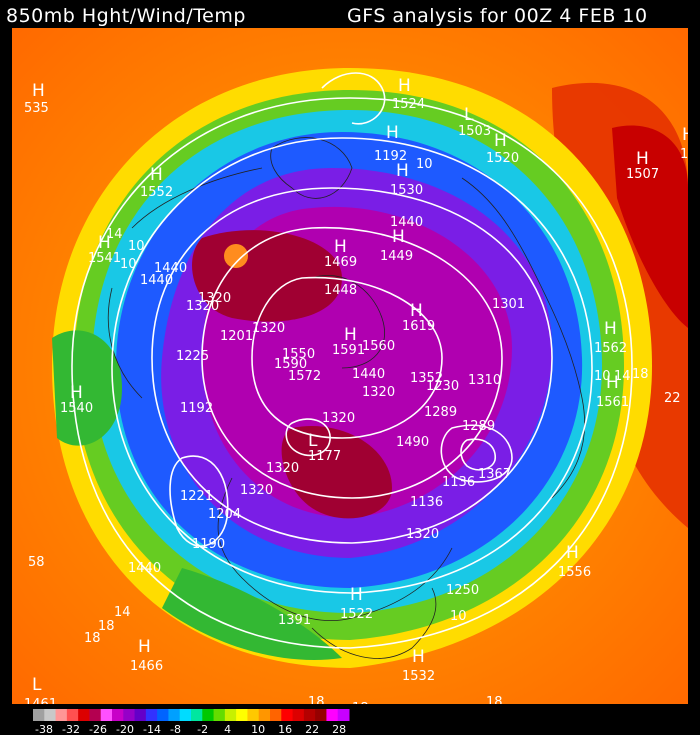  I want to click on contour-value-label: 1177, so click(324, 456).